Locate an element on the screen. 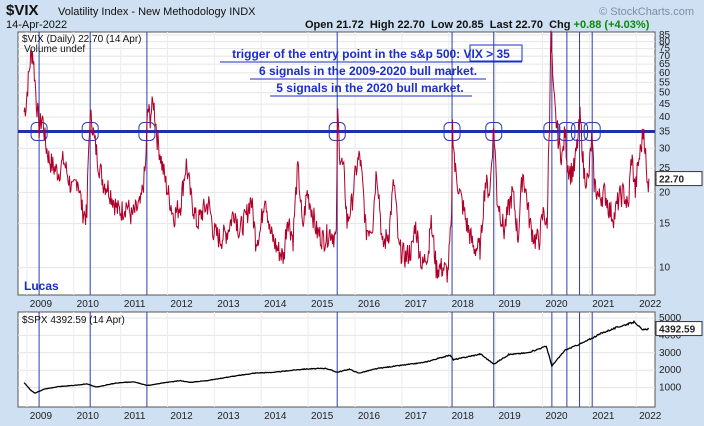 Image resolution: width=704 pixels, height=426 pixels. vix-y-tick-label: 25 is located at coordinates (665, 168).